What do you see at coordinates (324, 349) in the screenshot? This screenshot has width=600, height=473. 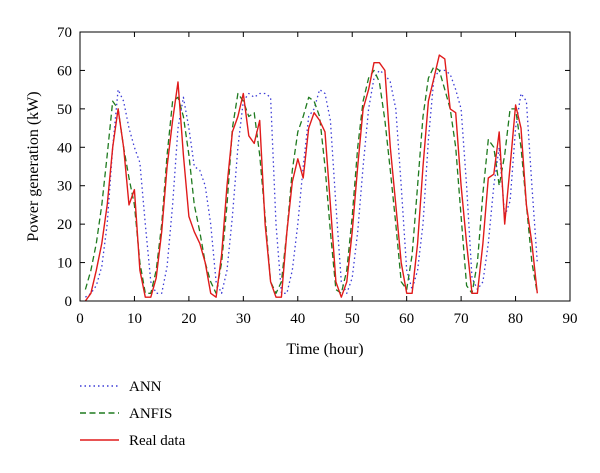 I see `x-axis-label: Time (hour)` at bounding box center [324, 349].